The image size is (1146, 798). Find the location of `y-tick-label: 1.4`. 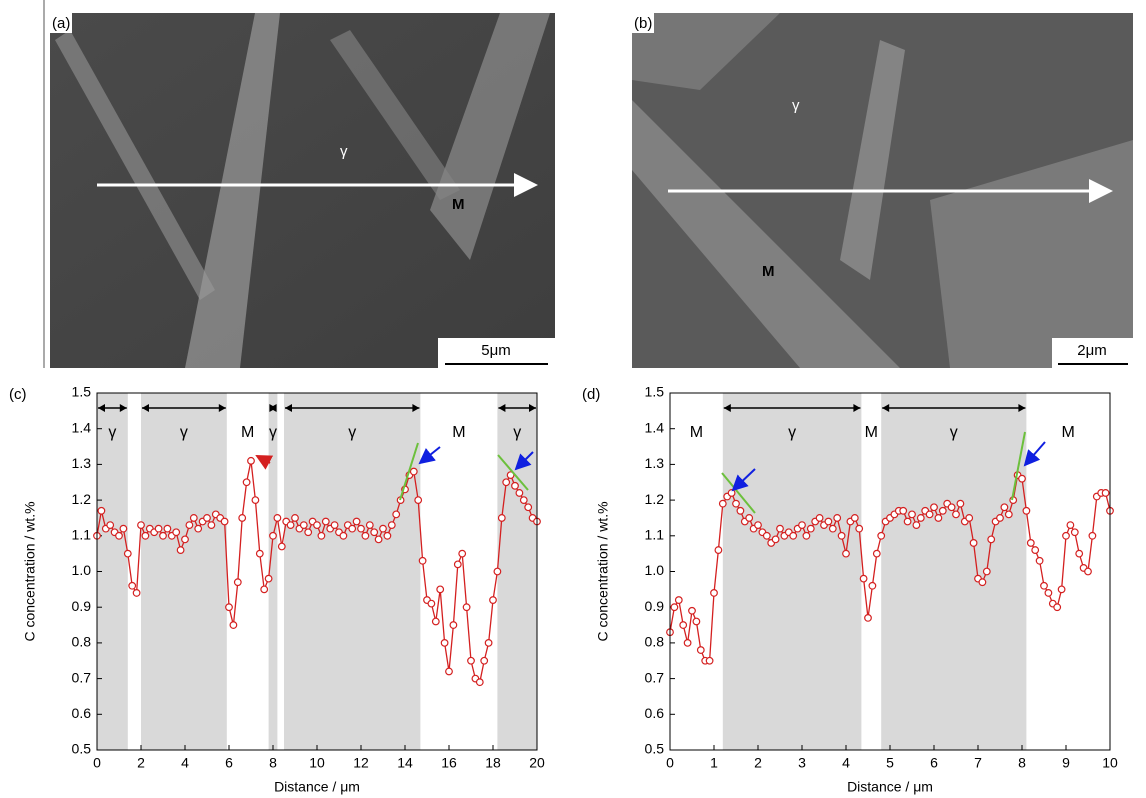

y-tick-label: 1.4 is located at coordinates (82, 427).